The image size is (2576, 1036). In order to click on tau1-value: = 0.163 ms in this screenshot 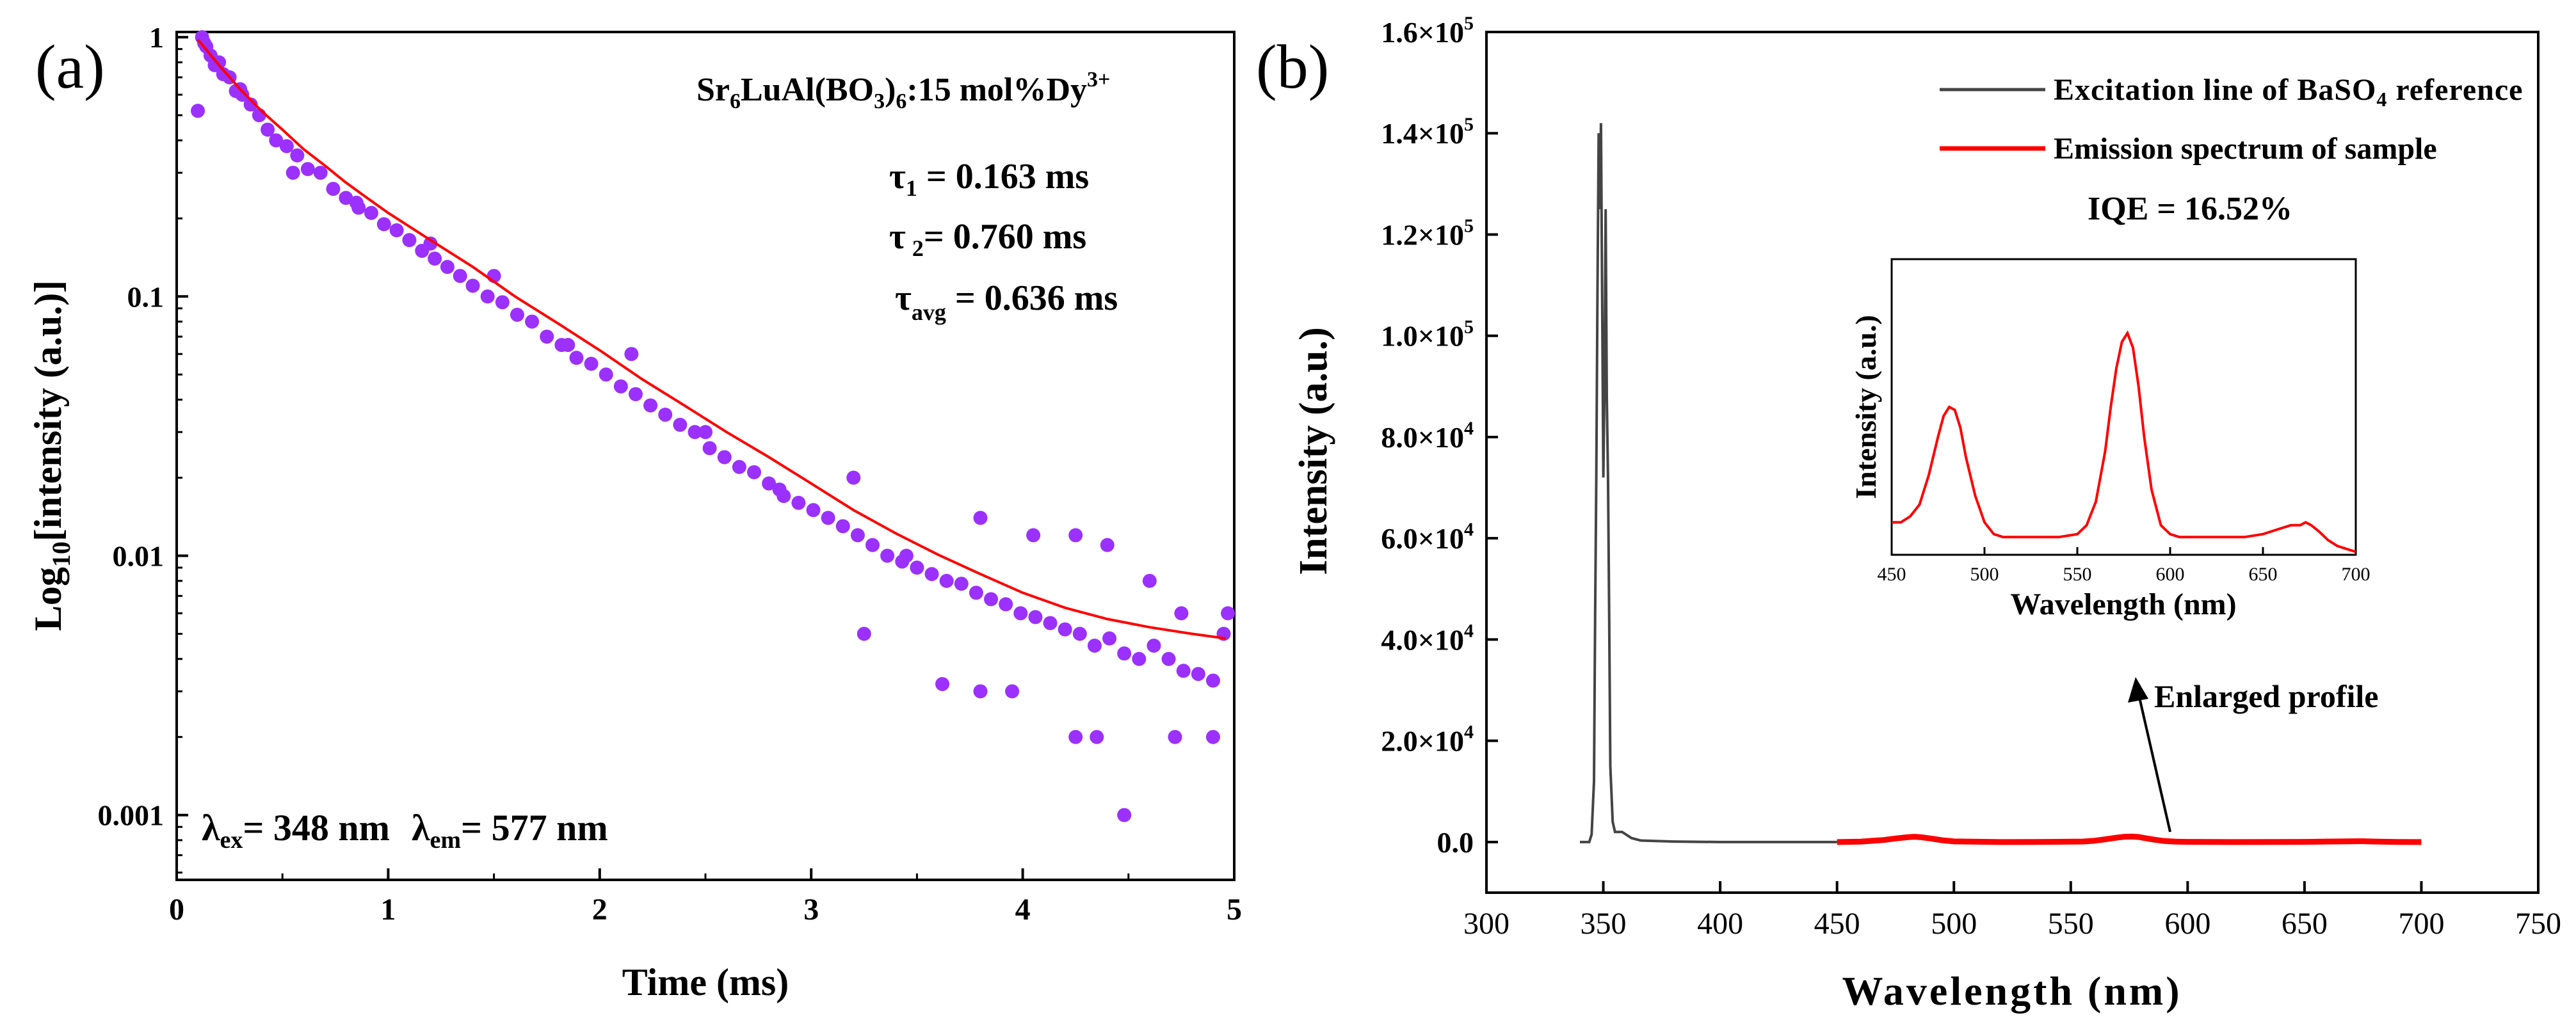, I will do `click(1003, 177)`.